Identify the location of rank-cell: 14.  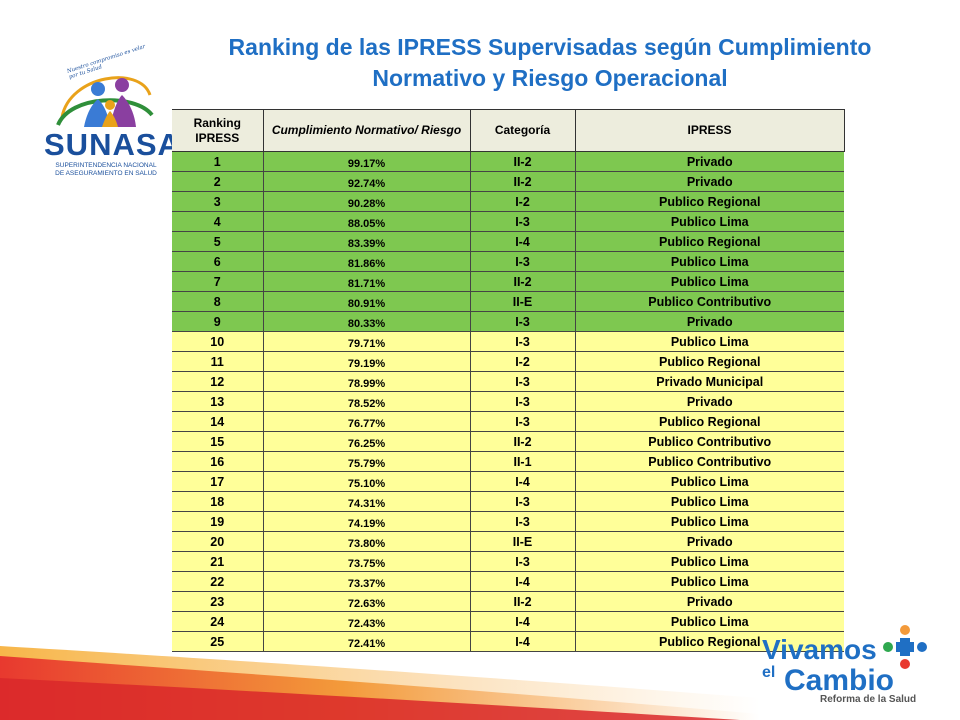
(218, 421).